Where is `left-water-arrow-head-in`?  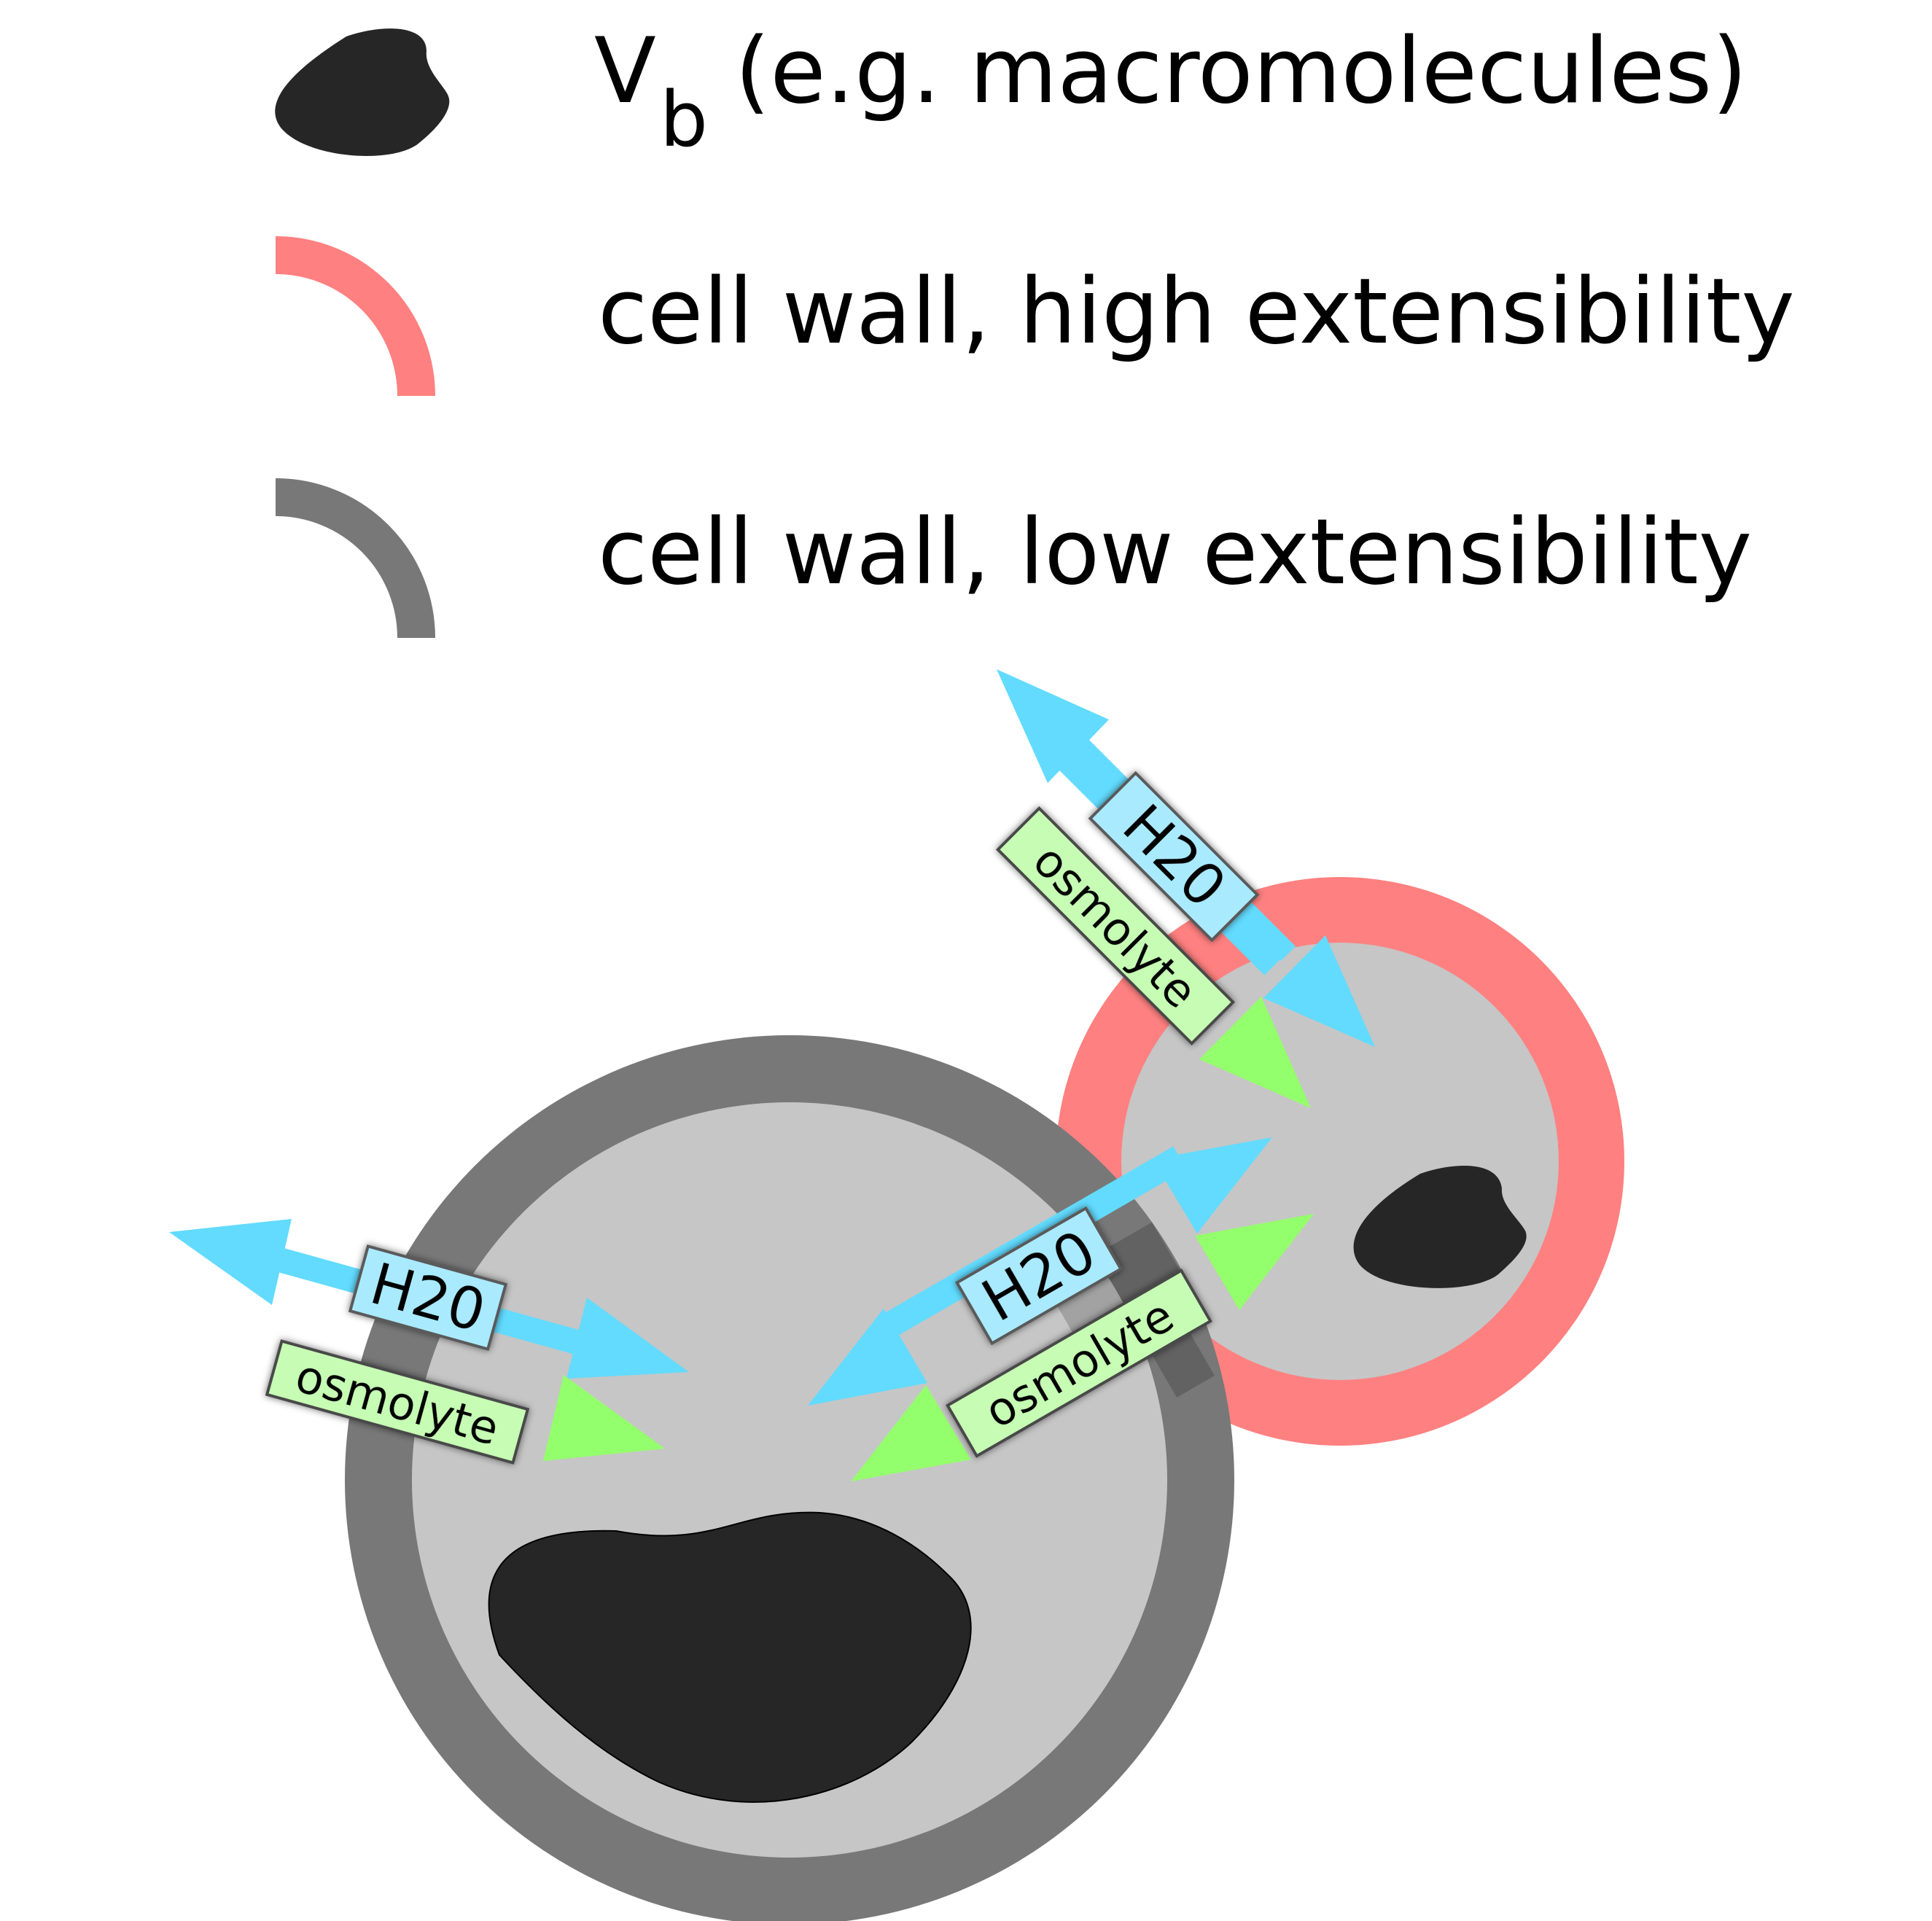
left-water-arrow-head-in is located at coordinates (627, 1338).